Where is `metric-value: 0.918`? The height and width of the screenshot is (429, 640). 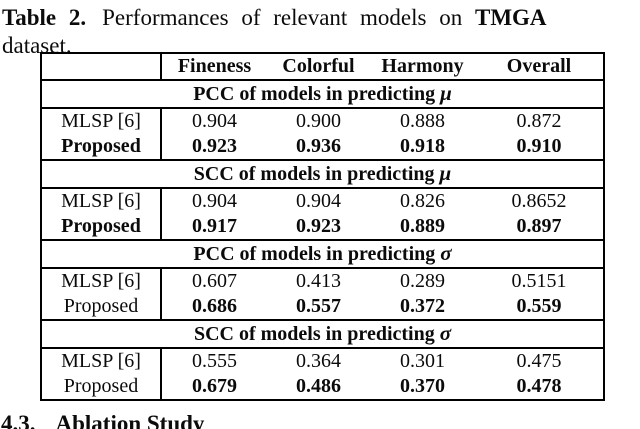 metric-value: 0.918 is located at coordinates (422, 146).